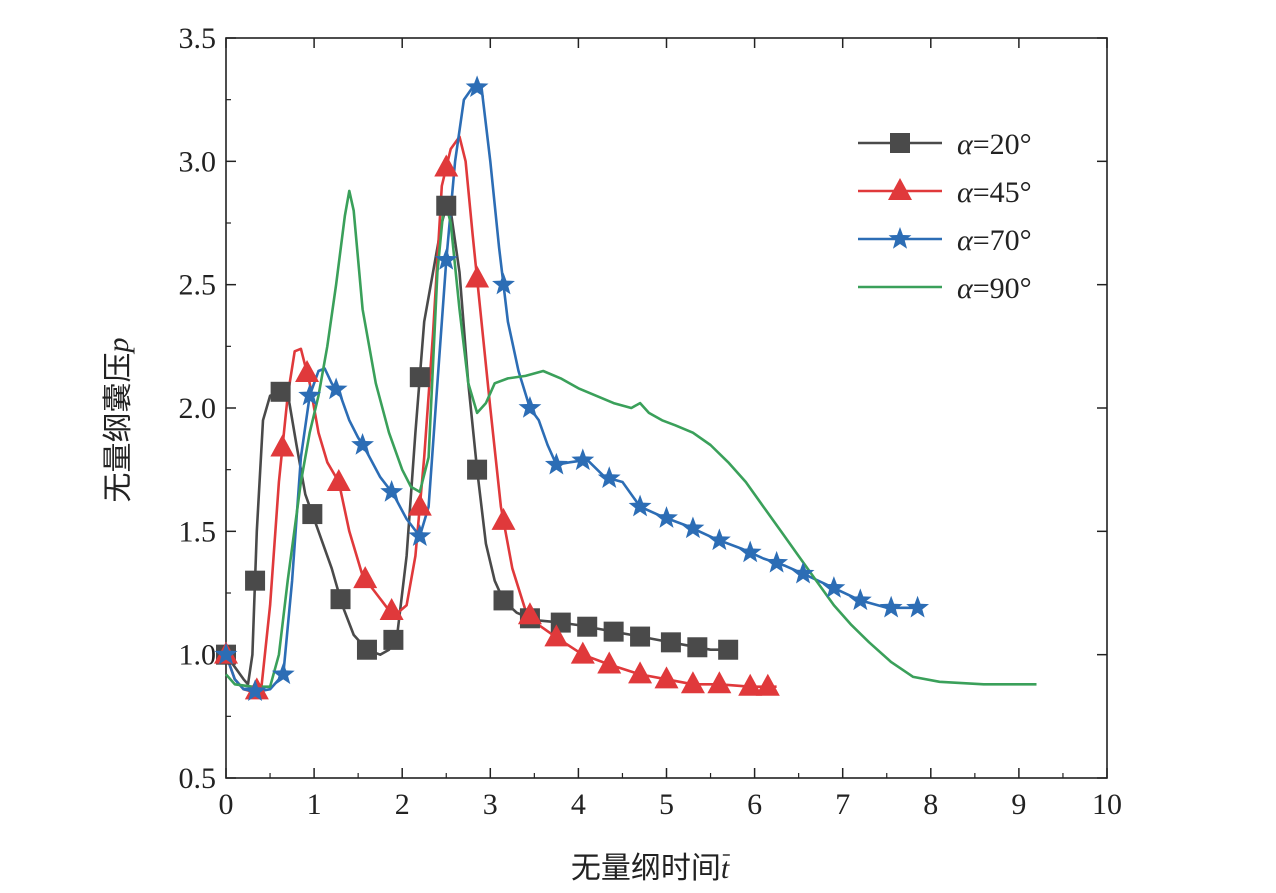  Describe the element at coordinates (198, 161) in the screenshot. I see `y-tick-label: 3.0` at that location.